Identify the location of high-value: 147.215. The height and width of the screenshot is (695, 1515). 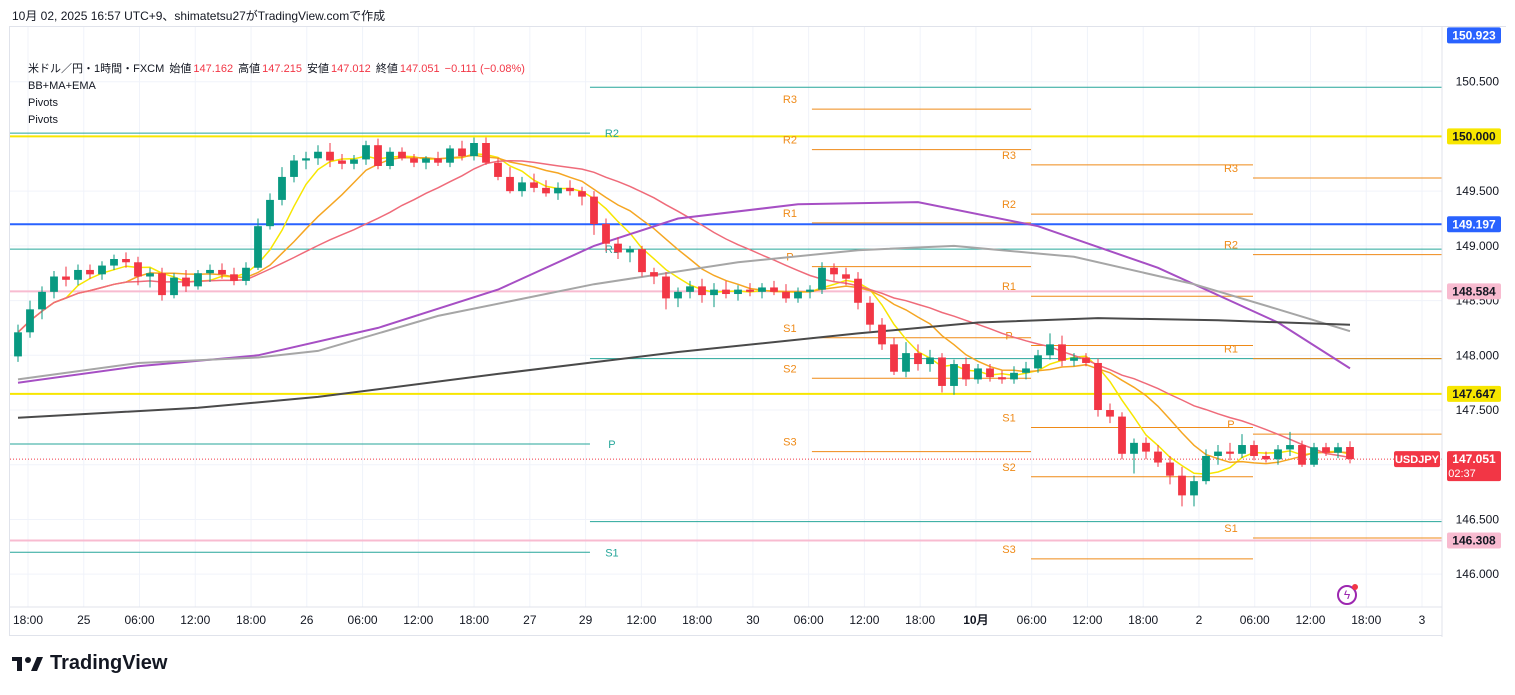
(282, 69).